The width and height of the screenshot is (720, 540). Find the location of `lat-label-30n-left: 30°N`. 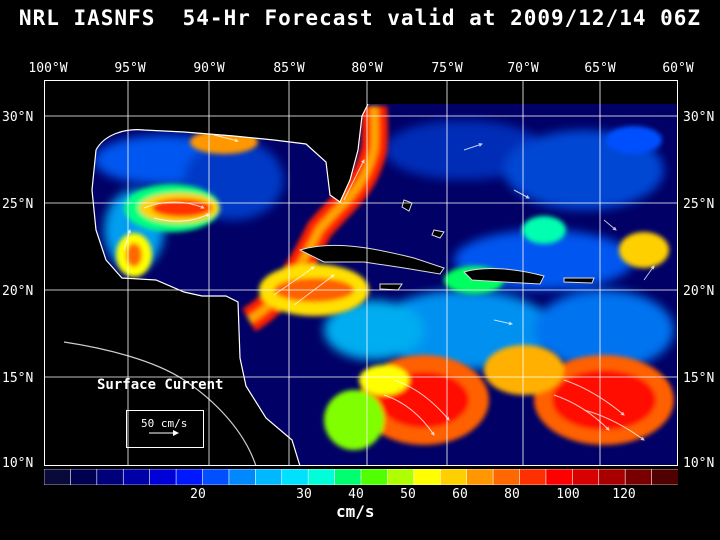

lat-label-30n-left: 30°N is located at coordinates (18, 117).